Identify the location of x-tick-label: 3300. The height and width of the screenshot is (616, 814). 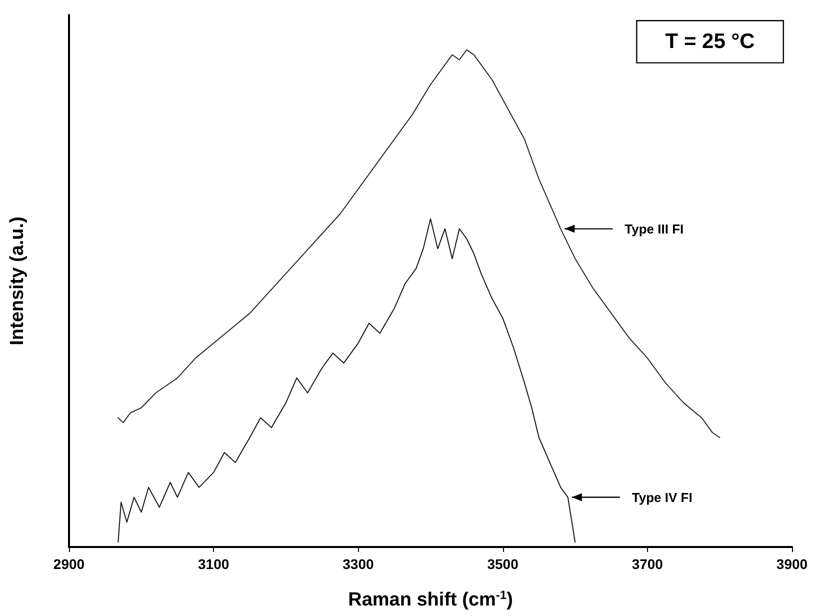
(358, 564).